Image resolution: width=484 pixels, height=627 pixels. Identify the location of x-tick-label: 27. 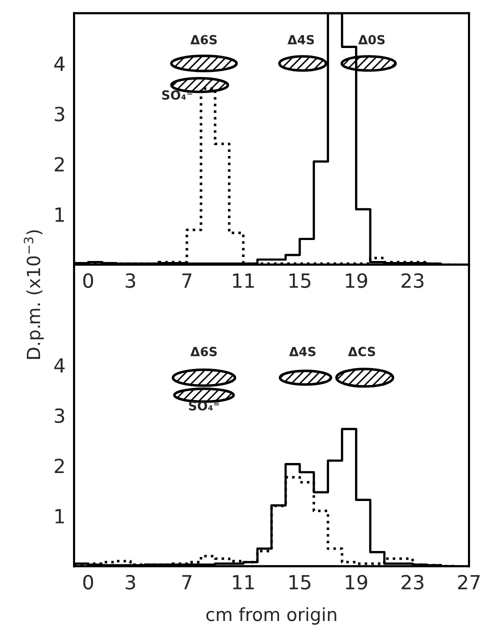
(469, 582).